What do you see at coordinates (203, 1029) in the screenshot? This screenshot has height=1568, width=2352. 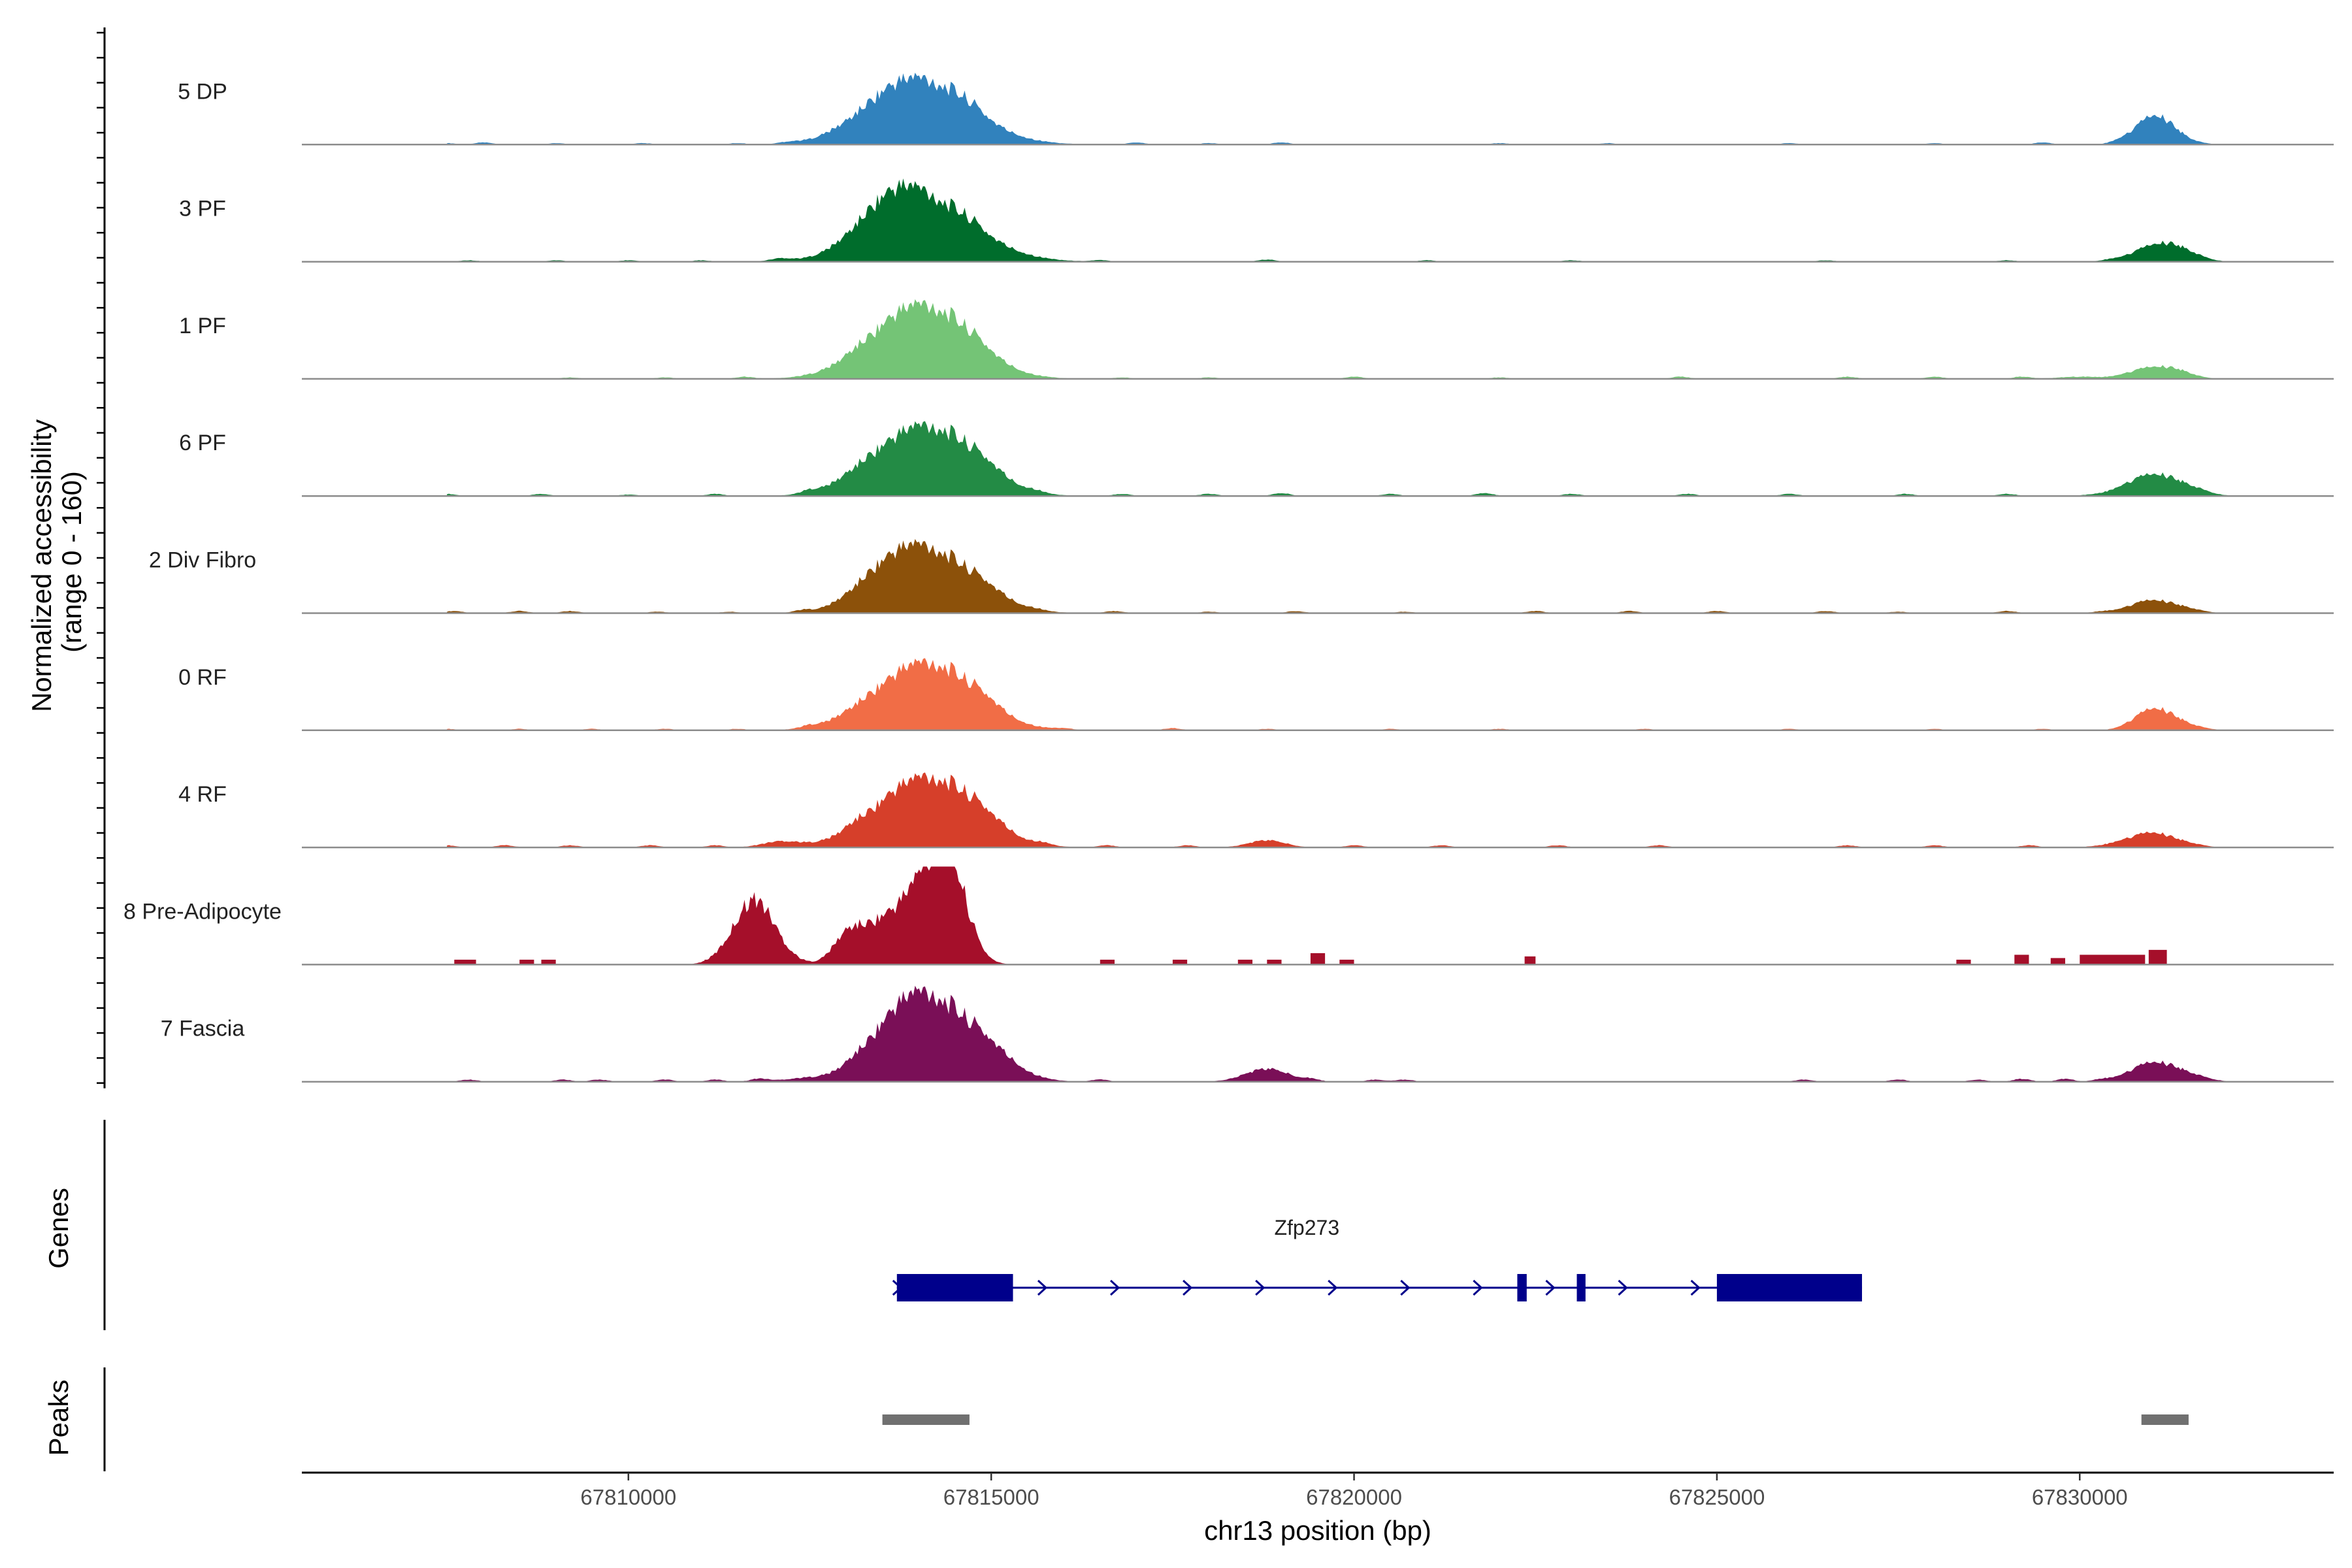 I see `track-label-7-fascia: 7 Fascia` at bounding box center [203, 1029].